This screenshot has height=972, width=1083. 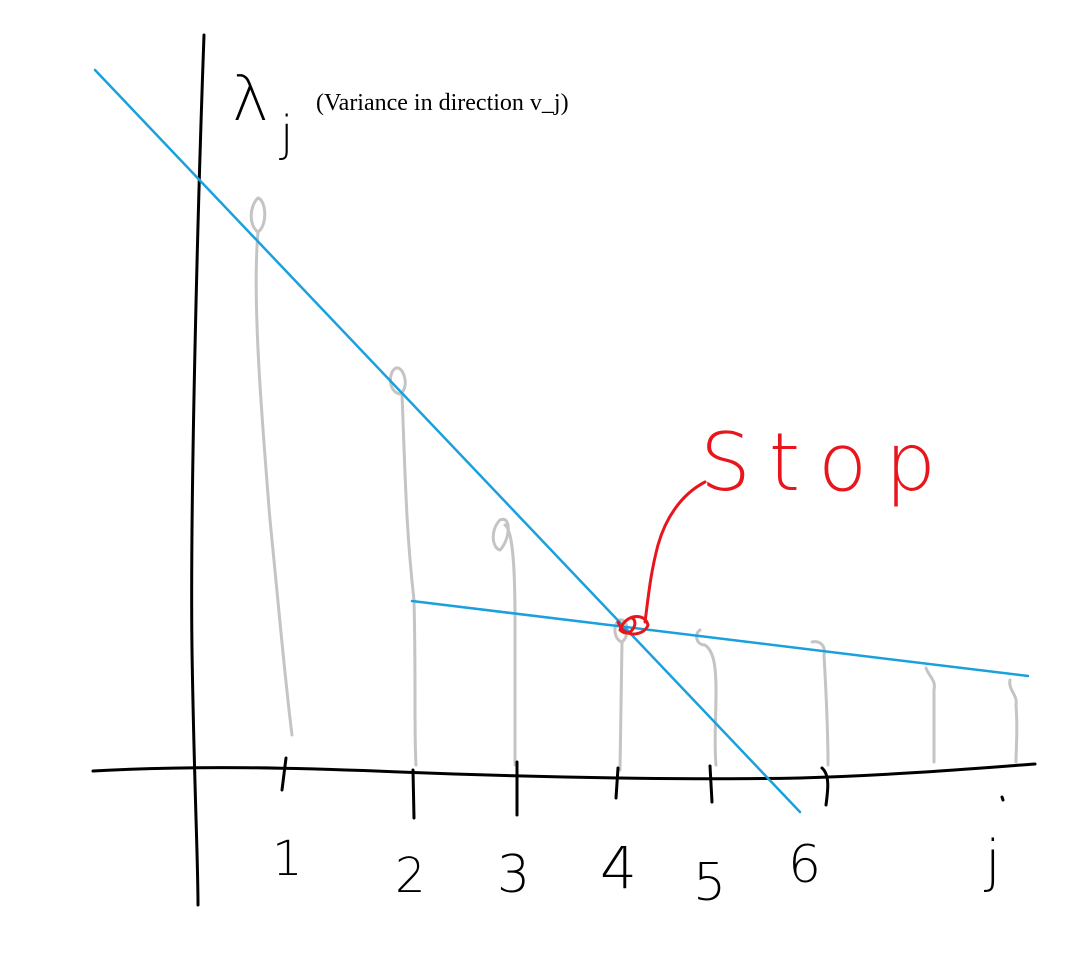 What do you see at coordinates (564, 771) in the screenshot?
I see `x-axis` at bounding box center [564, 771].